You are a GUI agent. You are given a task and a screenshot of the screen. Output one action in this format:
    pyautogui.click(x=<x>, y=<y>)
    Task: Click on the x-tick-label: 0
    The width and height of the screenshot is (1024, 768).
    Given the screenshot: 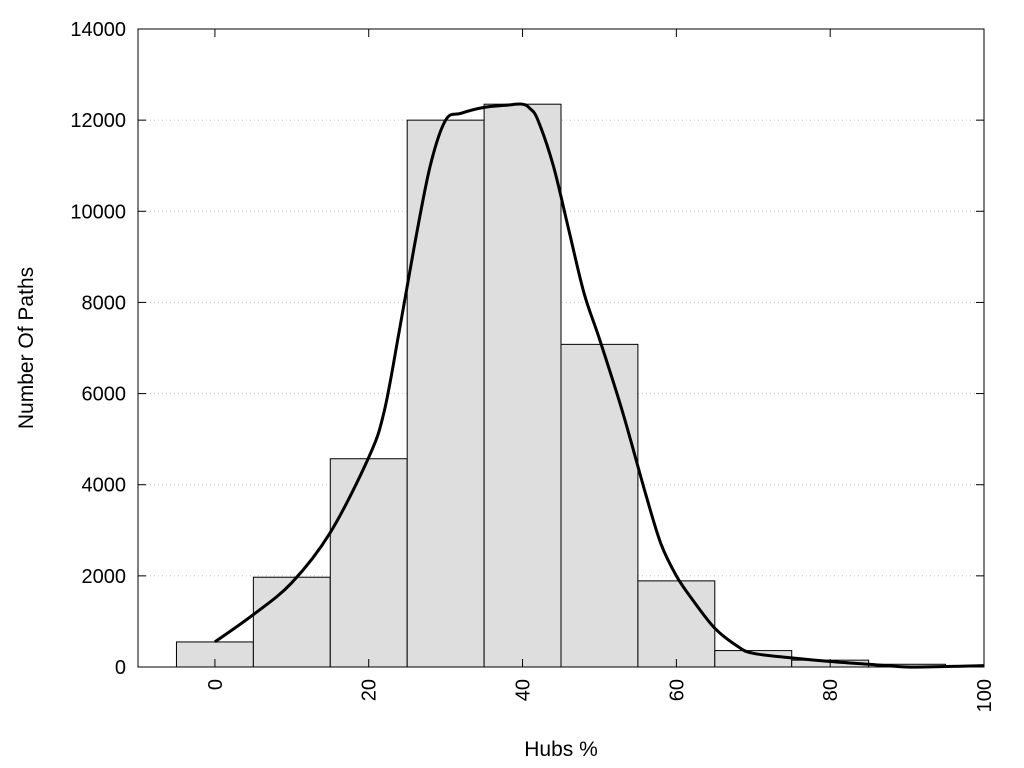 What is the action you would take?
    pyautogui.click(x=216, y=684)
    